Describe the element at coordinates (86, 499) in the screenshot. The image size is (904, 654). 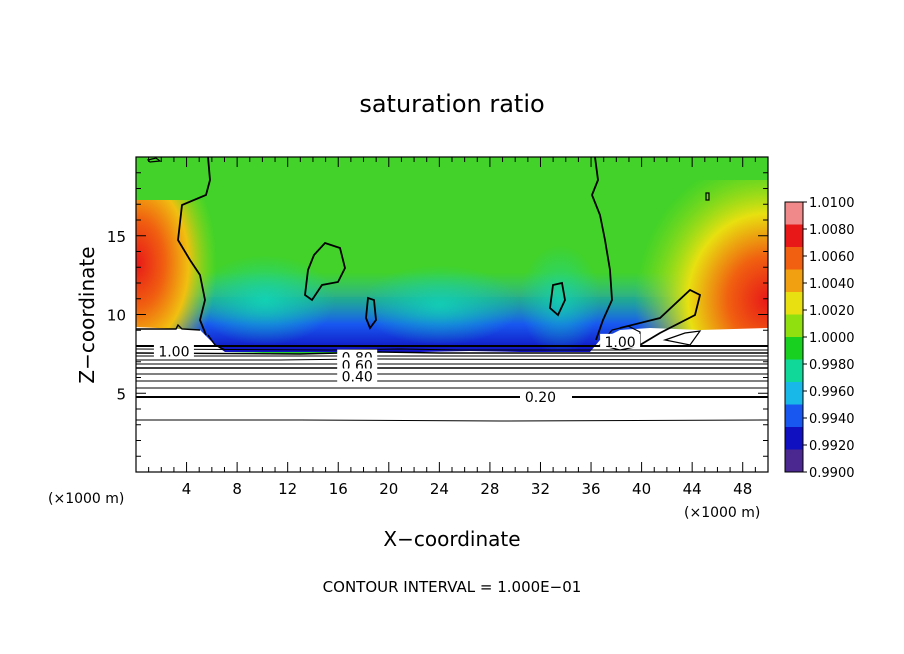
I see `y-unit-label: (×1000 m)` at that location.